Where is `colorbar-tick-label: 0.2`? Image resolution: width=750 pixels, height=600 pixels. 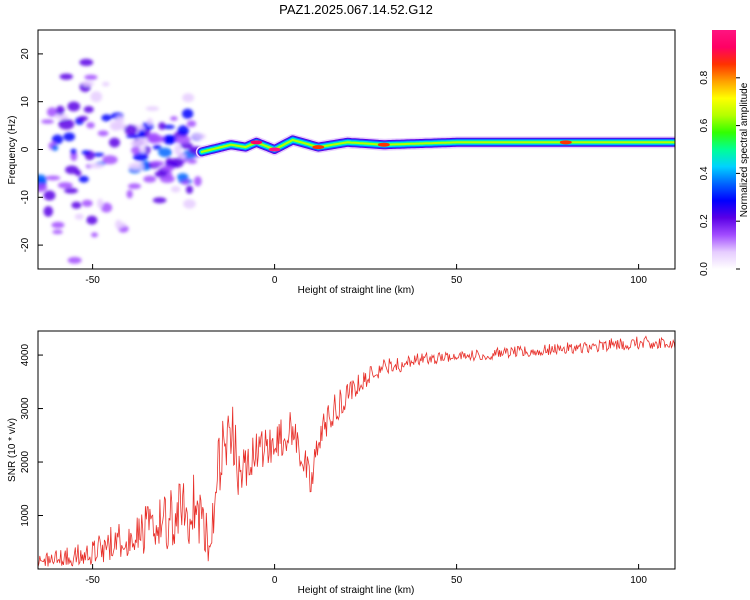 colorbar-tick-label: 0.2 is located at coordinates (704, 221).